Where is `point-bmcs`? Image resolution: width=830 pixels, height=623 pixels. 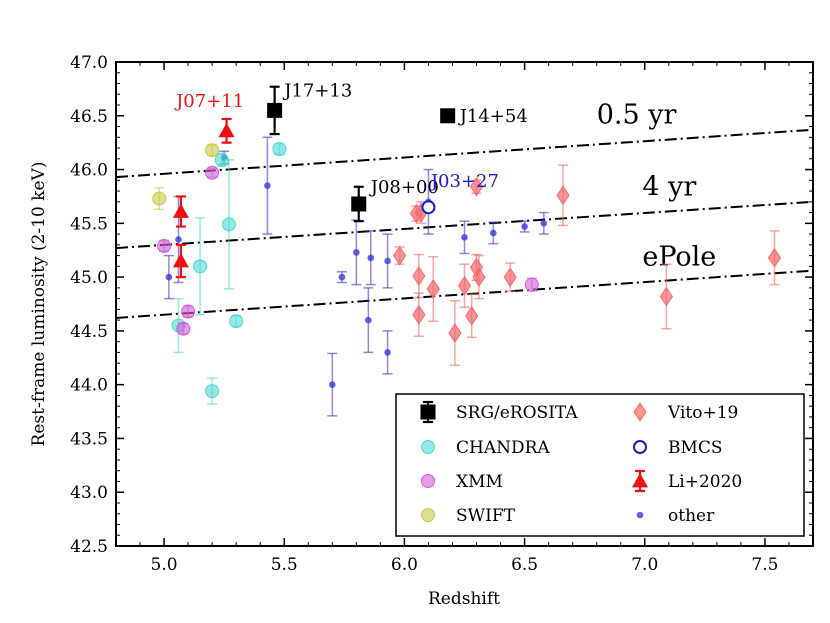
point-bmcs is located at coordinates (428, 207).